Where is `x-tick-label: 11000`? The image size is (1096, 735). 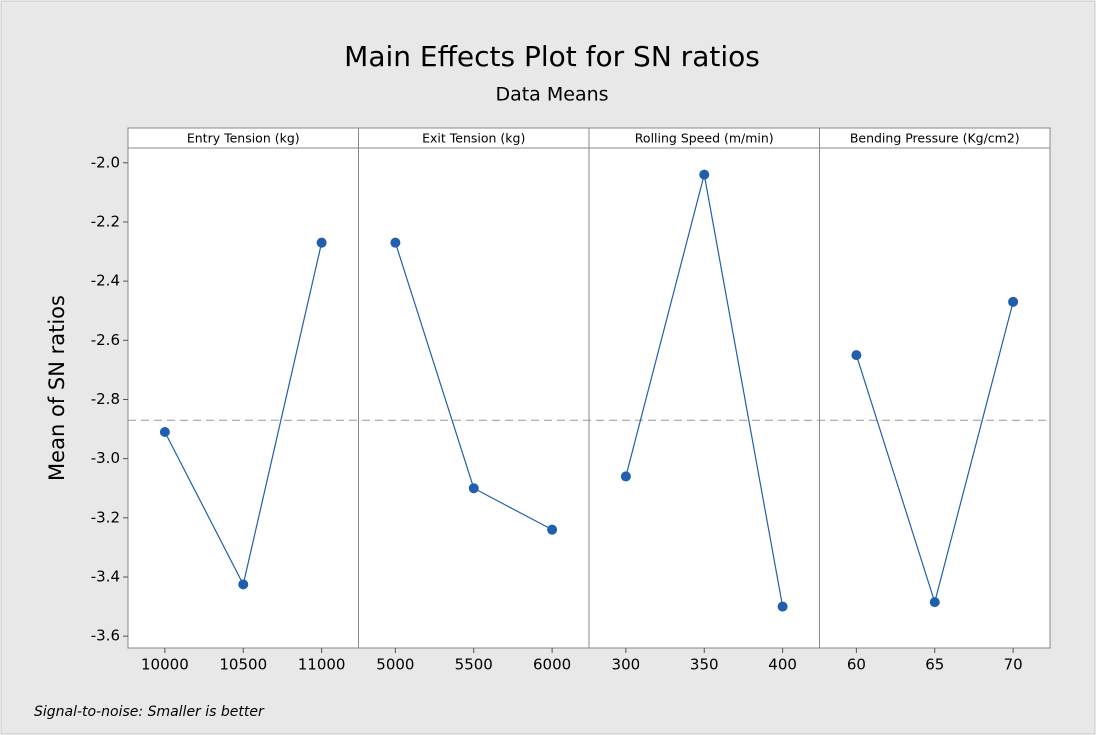 x-tick-label: 11000 is located at coordinates (322, 665).